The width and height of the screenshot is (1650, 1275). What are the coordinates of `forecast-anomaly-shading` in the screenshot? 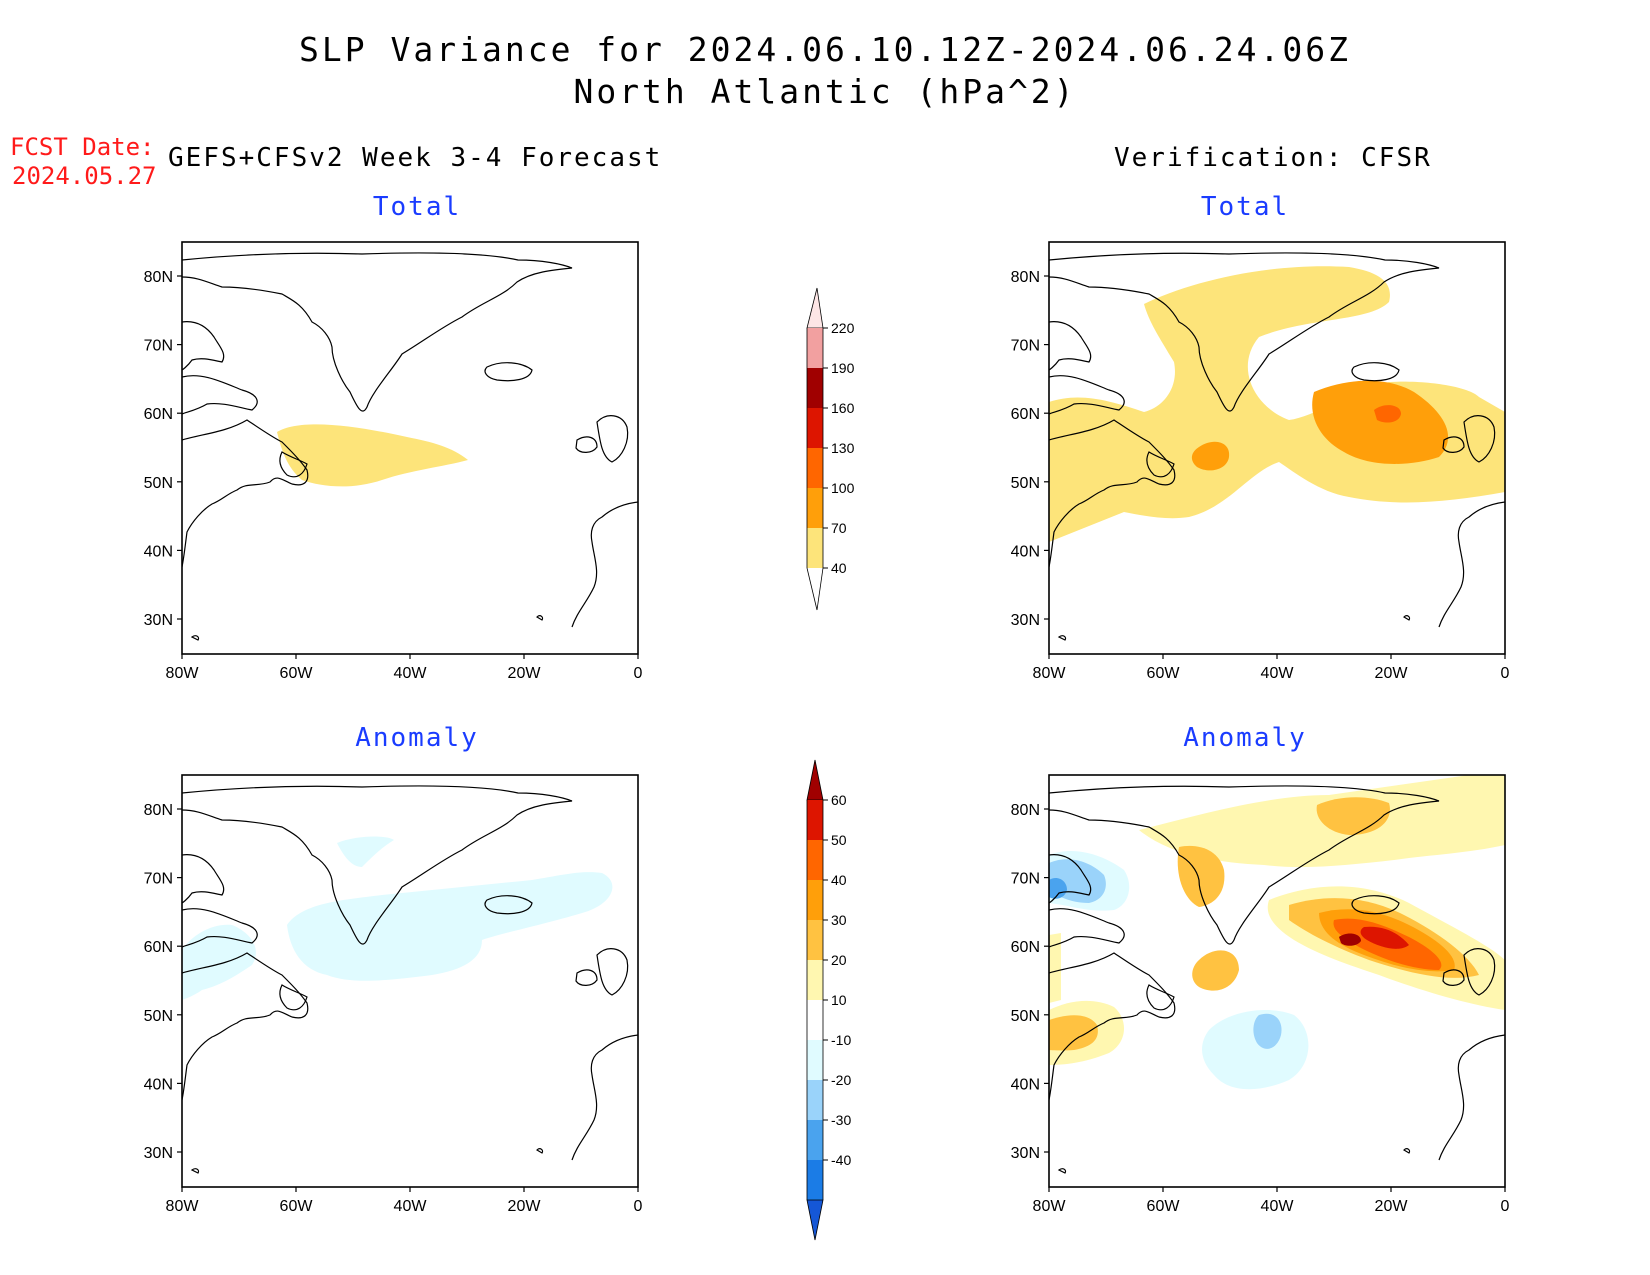 It's located at (397, 918).